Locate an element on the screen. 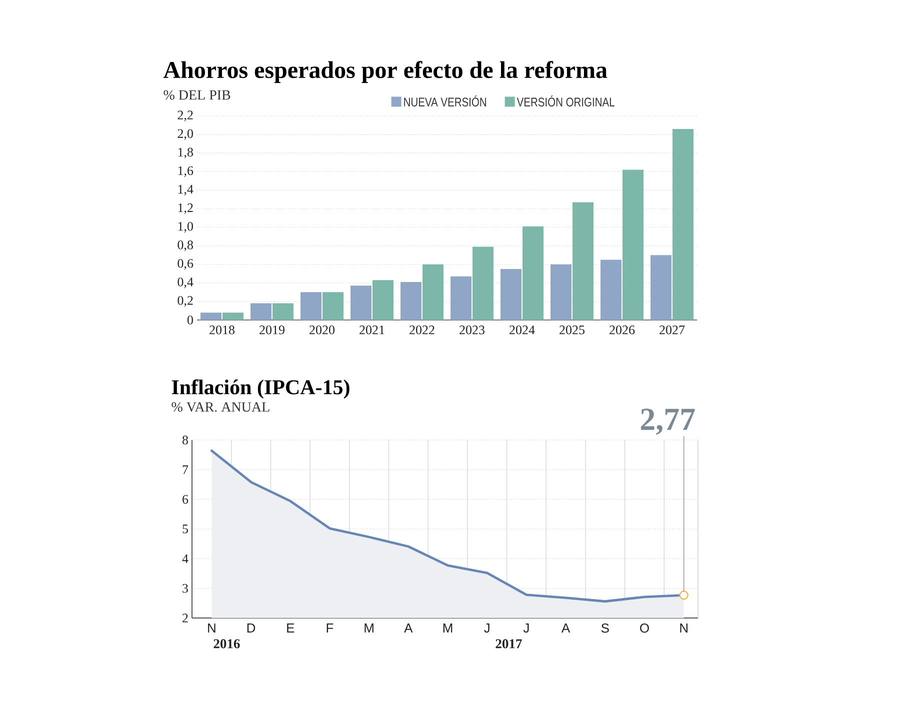 Image resolution: width=900 pixels, height=701 pixels. y-tick-label: 1,0 is located at coordinates (185, 227).